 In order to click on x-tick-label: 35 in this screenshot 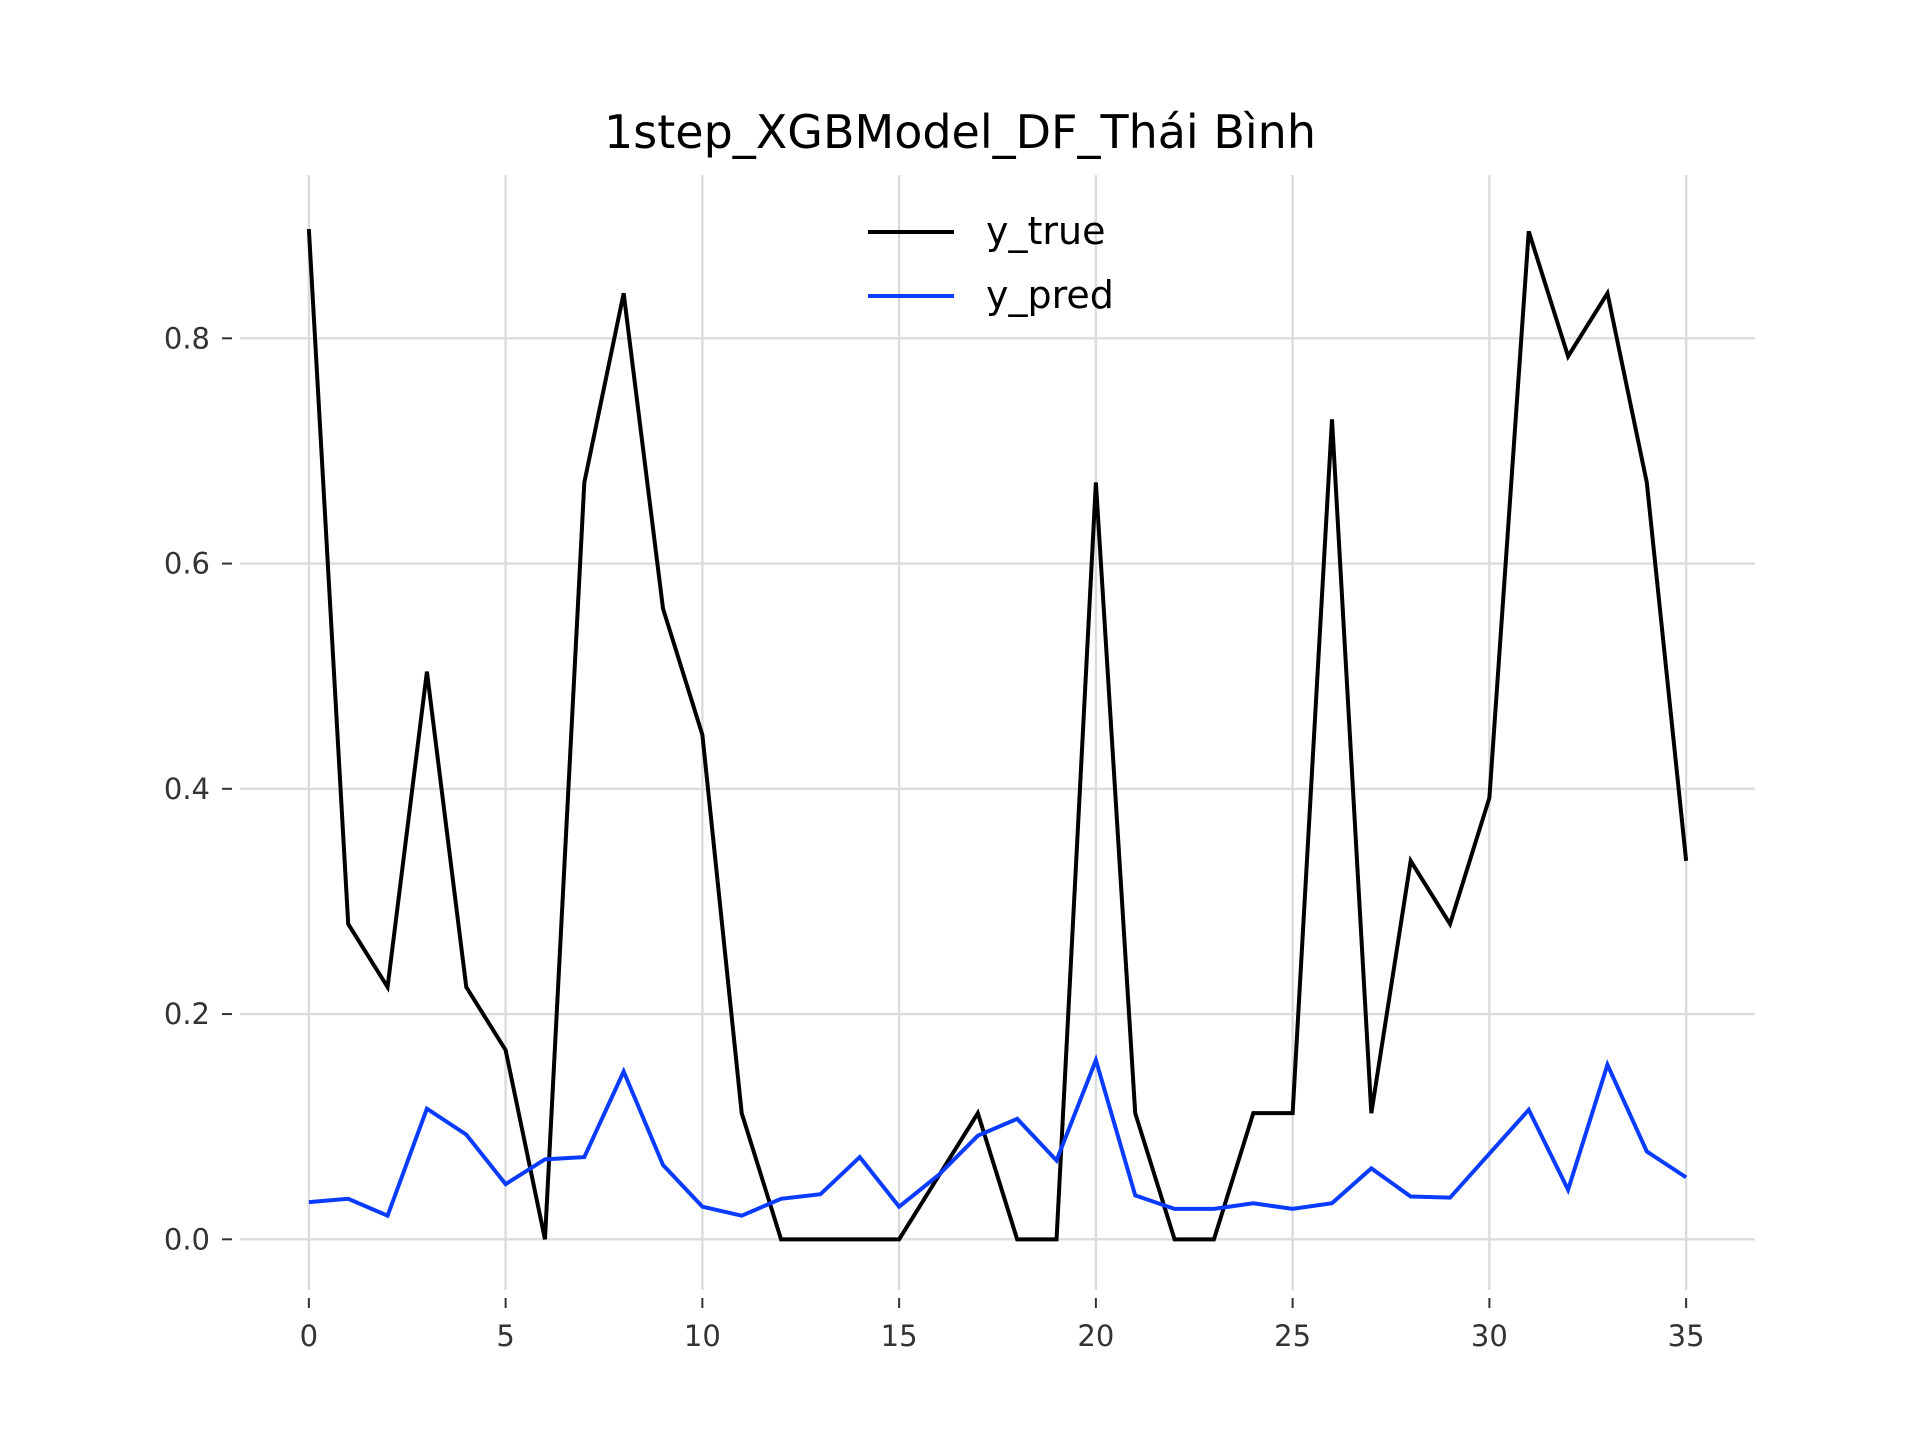, I will do `click(1686, 1336)`.